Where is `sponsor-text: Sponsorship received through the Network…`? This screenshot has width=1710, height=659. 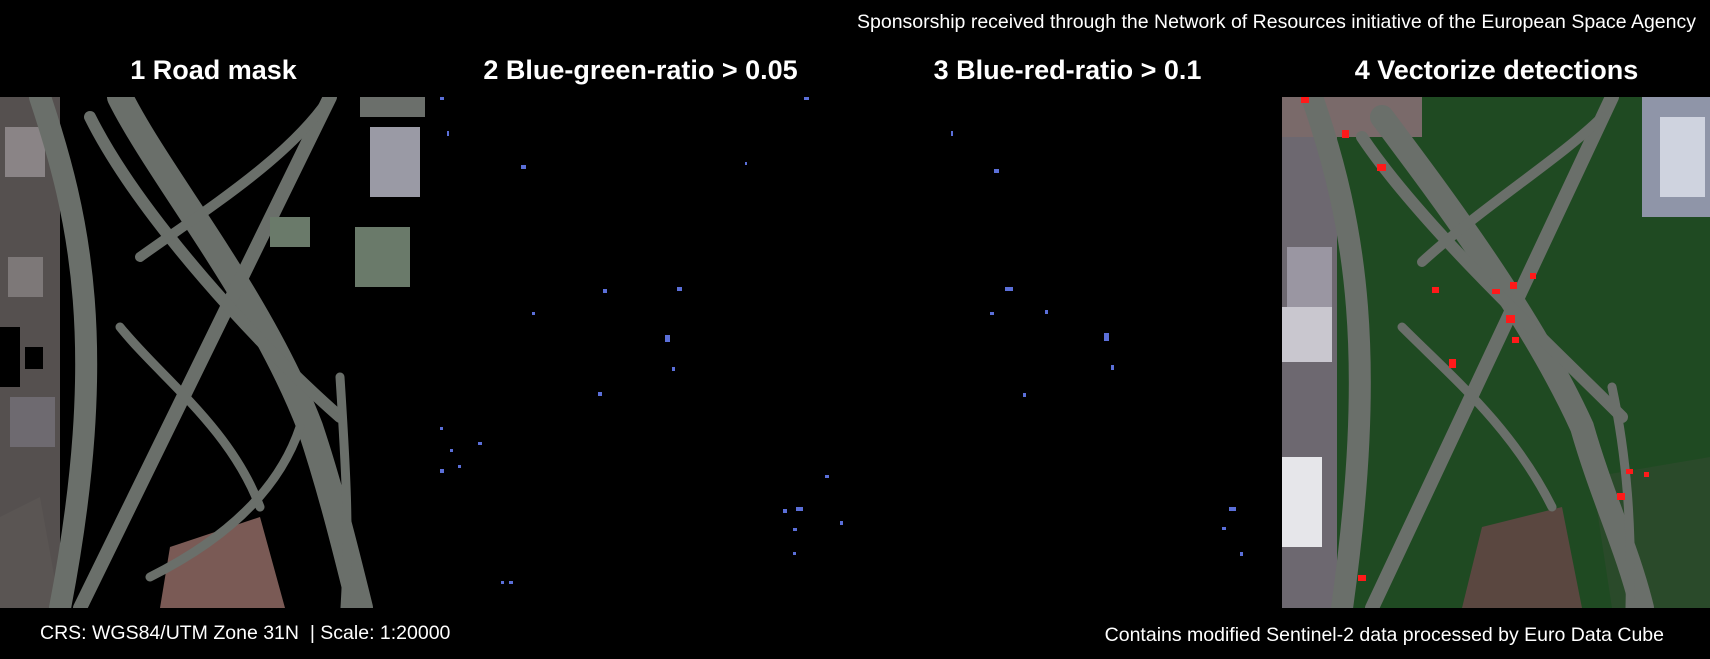
sponsor-text: Sponsorship received through the Network… is located at coordinates (1276, 22).